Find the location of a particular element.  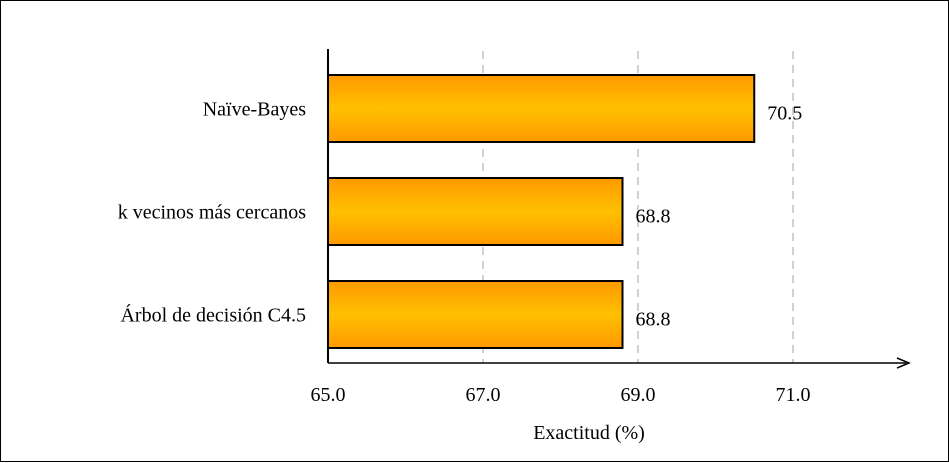

data-label: 70.5 is located at coordinates (784, 114).